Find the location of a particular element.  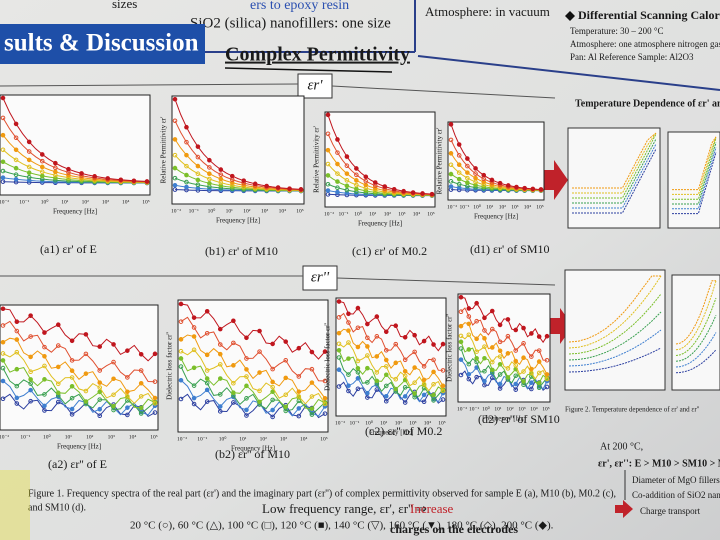

panel-caption: (b1) εr' of M10 is located at coordinates (241, 251).